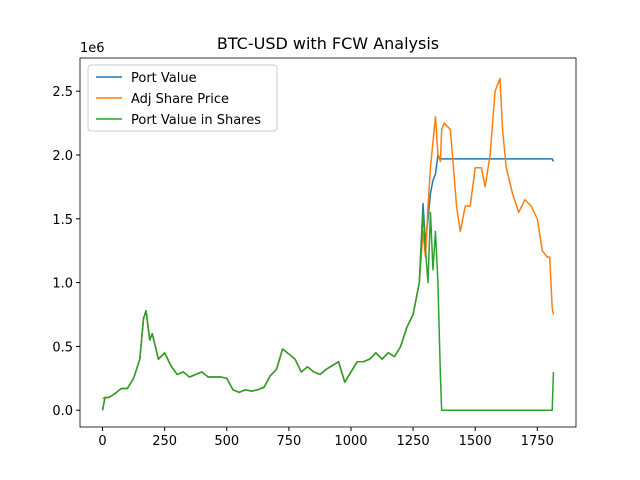  I want to click on x-tick-label: 1500, so click(475, 441).